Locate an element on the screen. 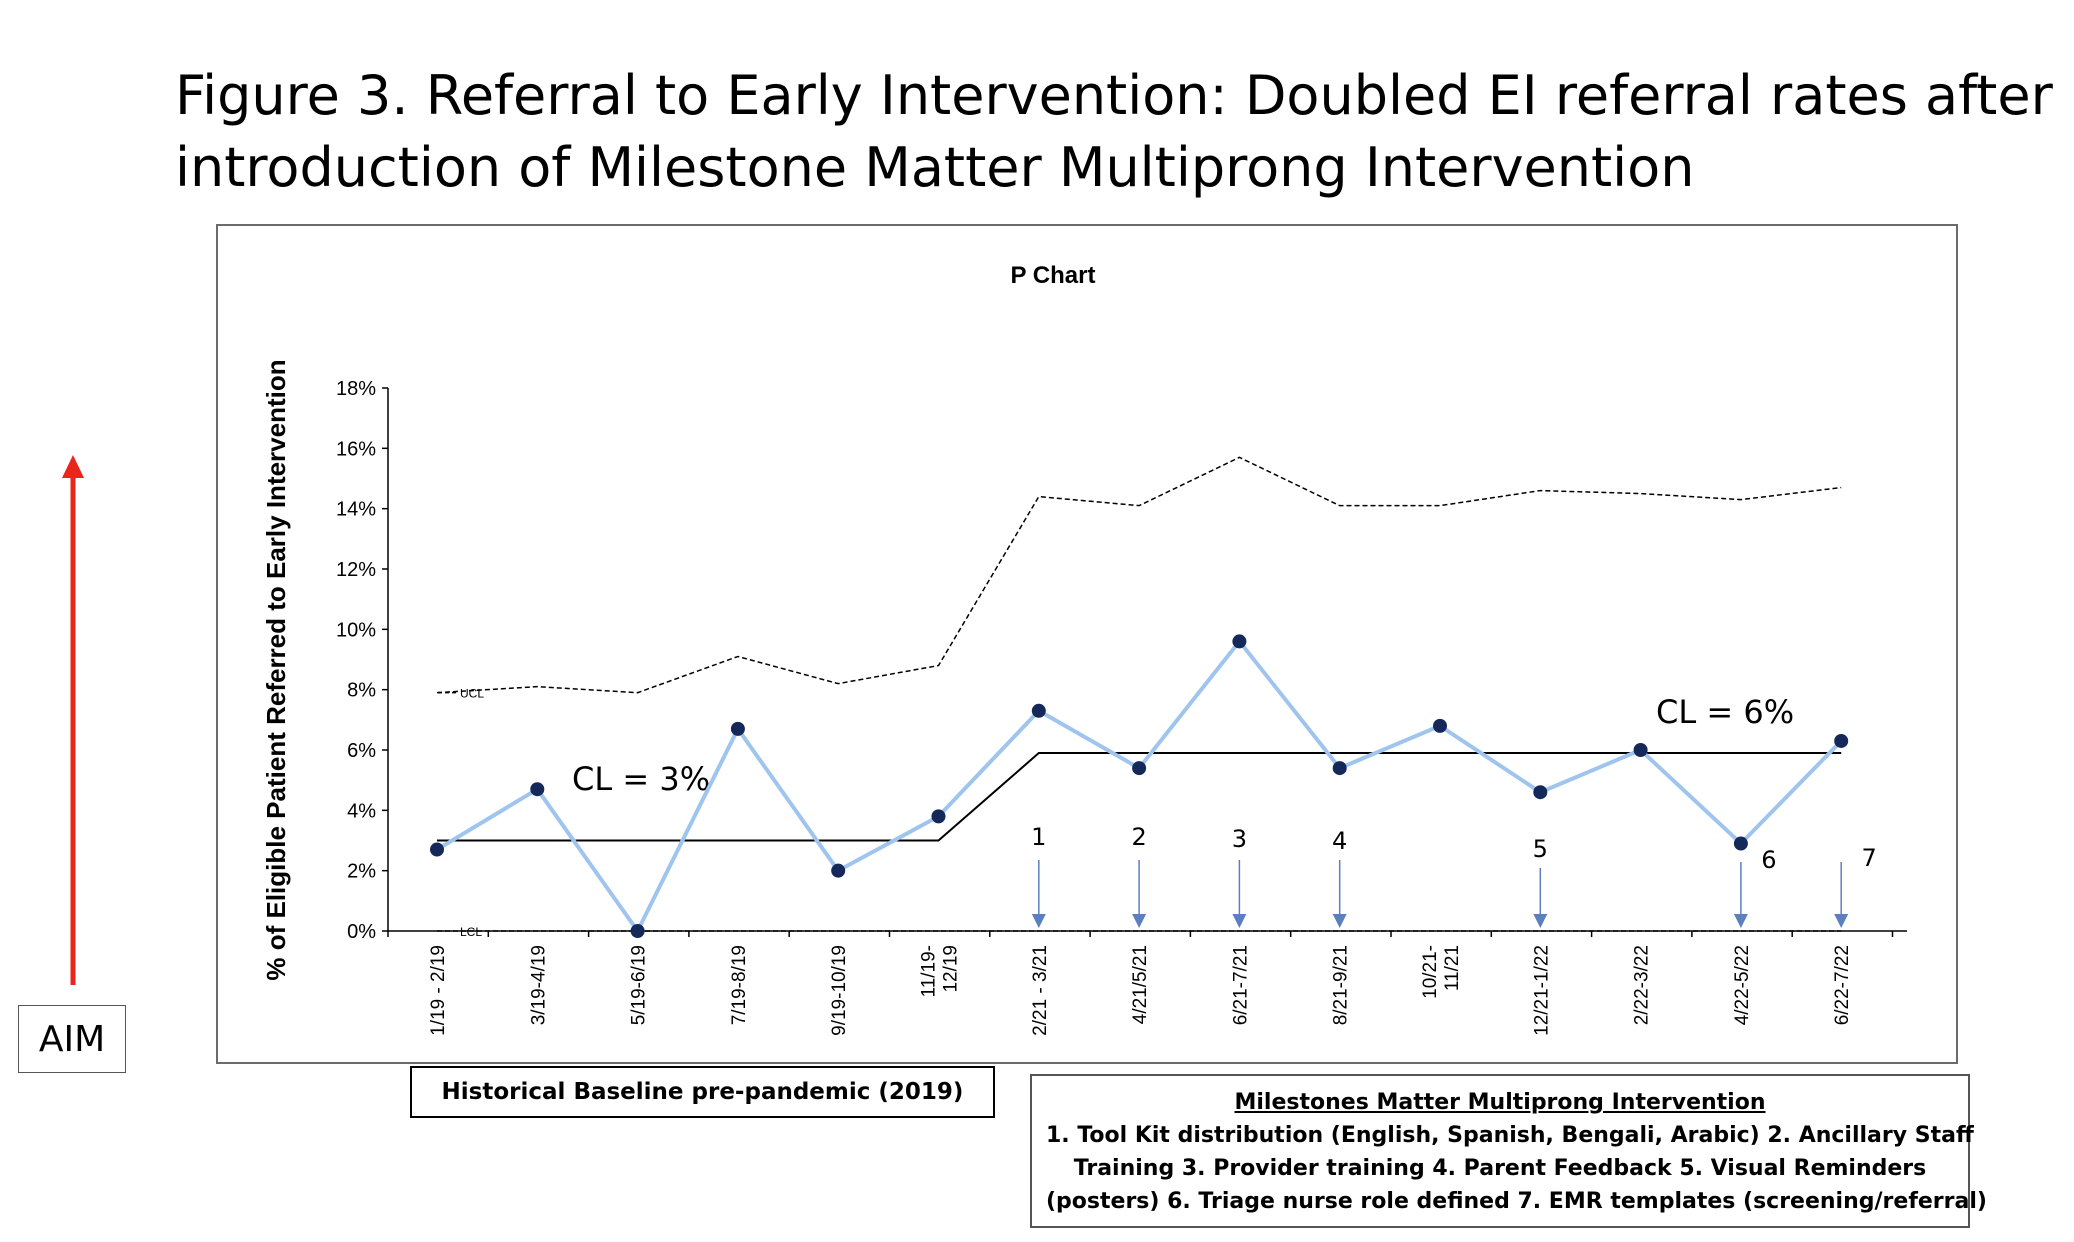 This screenshot has height=1242, width=2074. x-tick-label: 2/21 - 3/21 is located at coordinates (1040, 990).